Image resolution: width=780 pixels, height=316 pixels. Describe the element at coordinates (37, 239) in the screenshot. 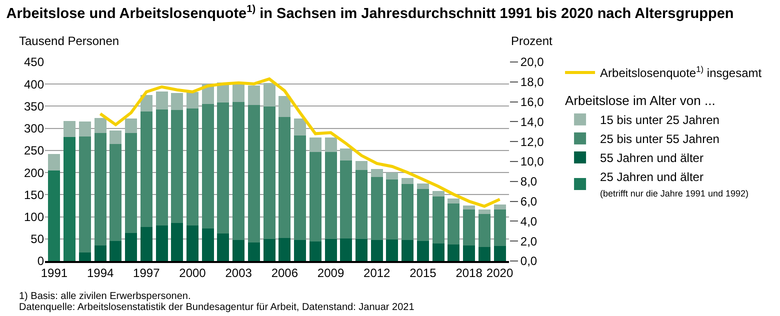

I see `y-tick-label: 50` at that location.